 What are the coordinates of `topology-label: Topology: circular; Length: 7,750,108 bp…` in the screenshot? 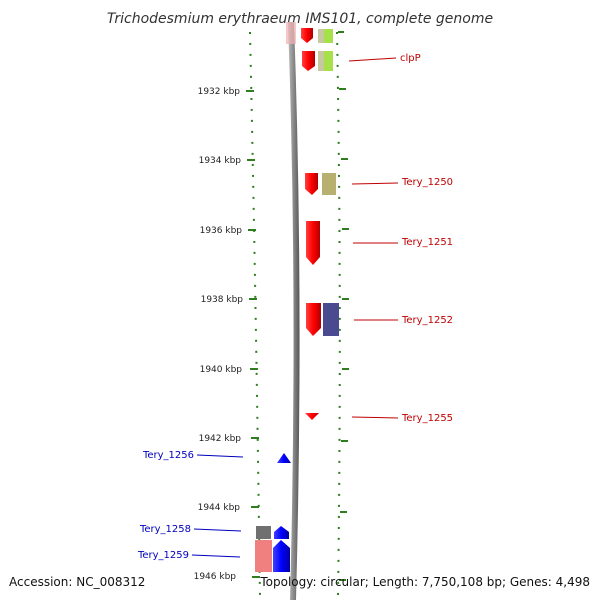 It's located at (424, 582).